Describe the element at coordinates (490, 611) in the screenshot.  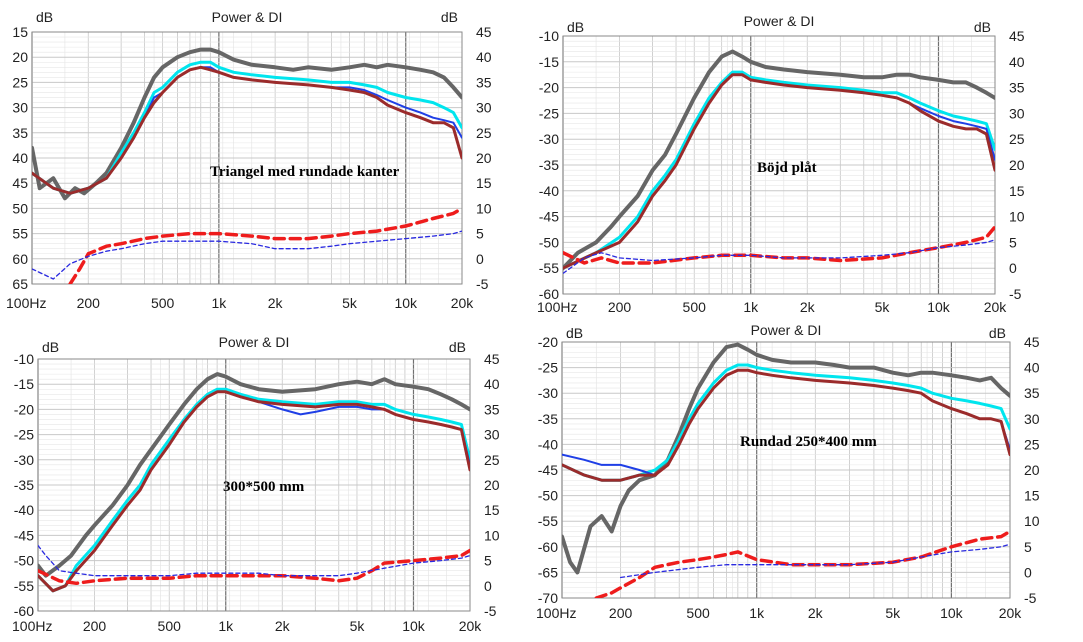
I see `y-tick-label-right: -5` at that location.